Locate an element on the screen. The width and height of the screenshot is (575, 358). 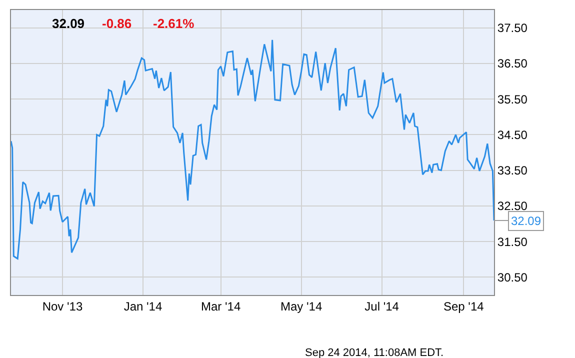
x-tick-label: May '14 is located at coordinates (301, 306).